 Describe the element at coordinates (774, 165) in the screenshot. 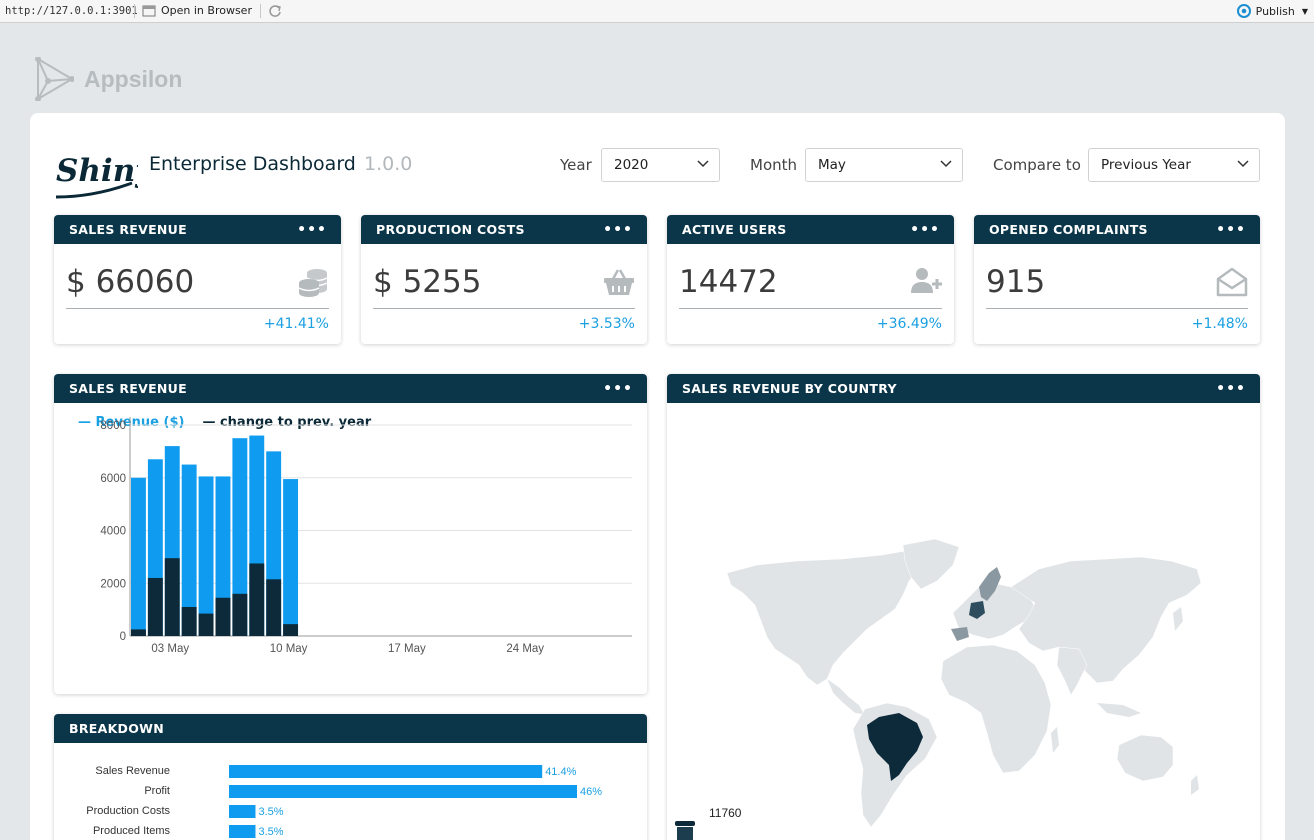

I see `month-label: Month` at that location.